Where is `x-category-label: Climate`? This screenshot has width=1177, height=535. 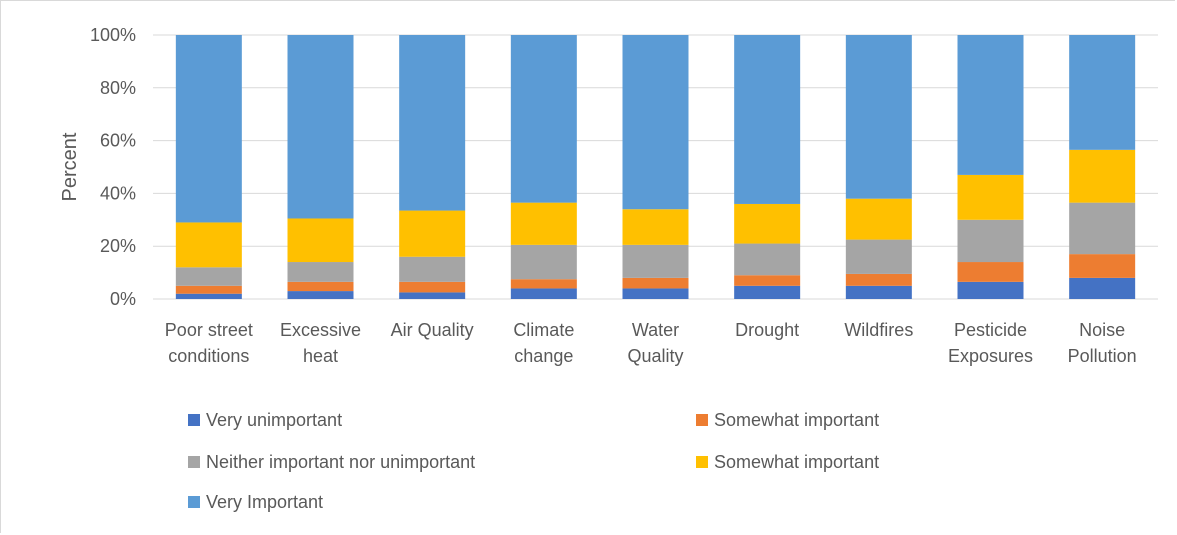
x-category-label: Climate is located at coordinates (543, 330).